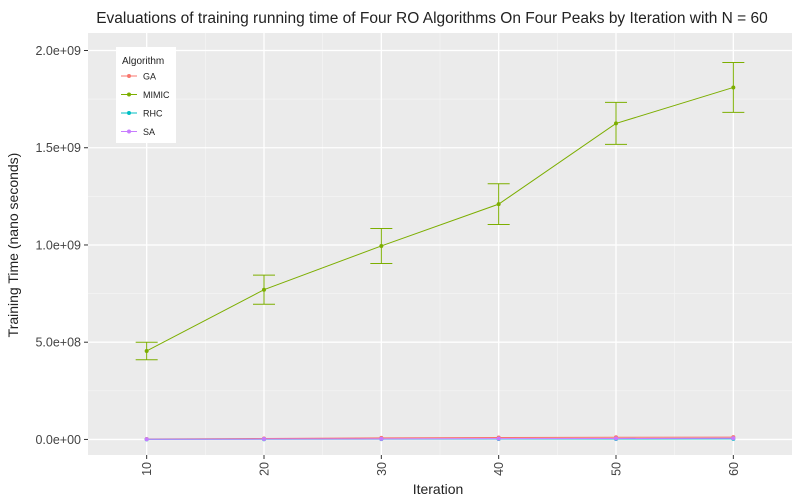  What do you see at coordinates (142, 114) in the screenshot?
I see `legend-item-rhc: RHC` at bounding box center [142, 114].